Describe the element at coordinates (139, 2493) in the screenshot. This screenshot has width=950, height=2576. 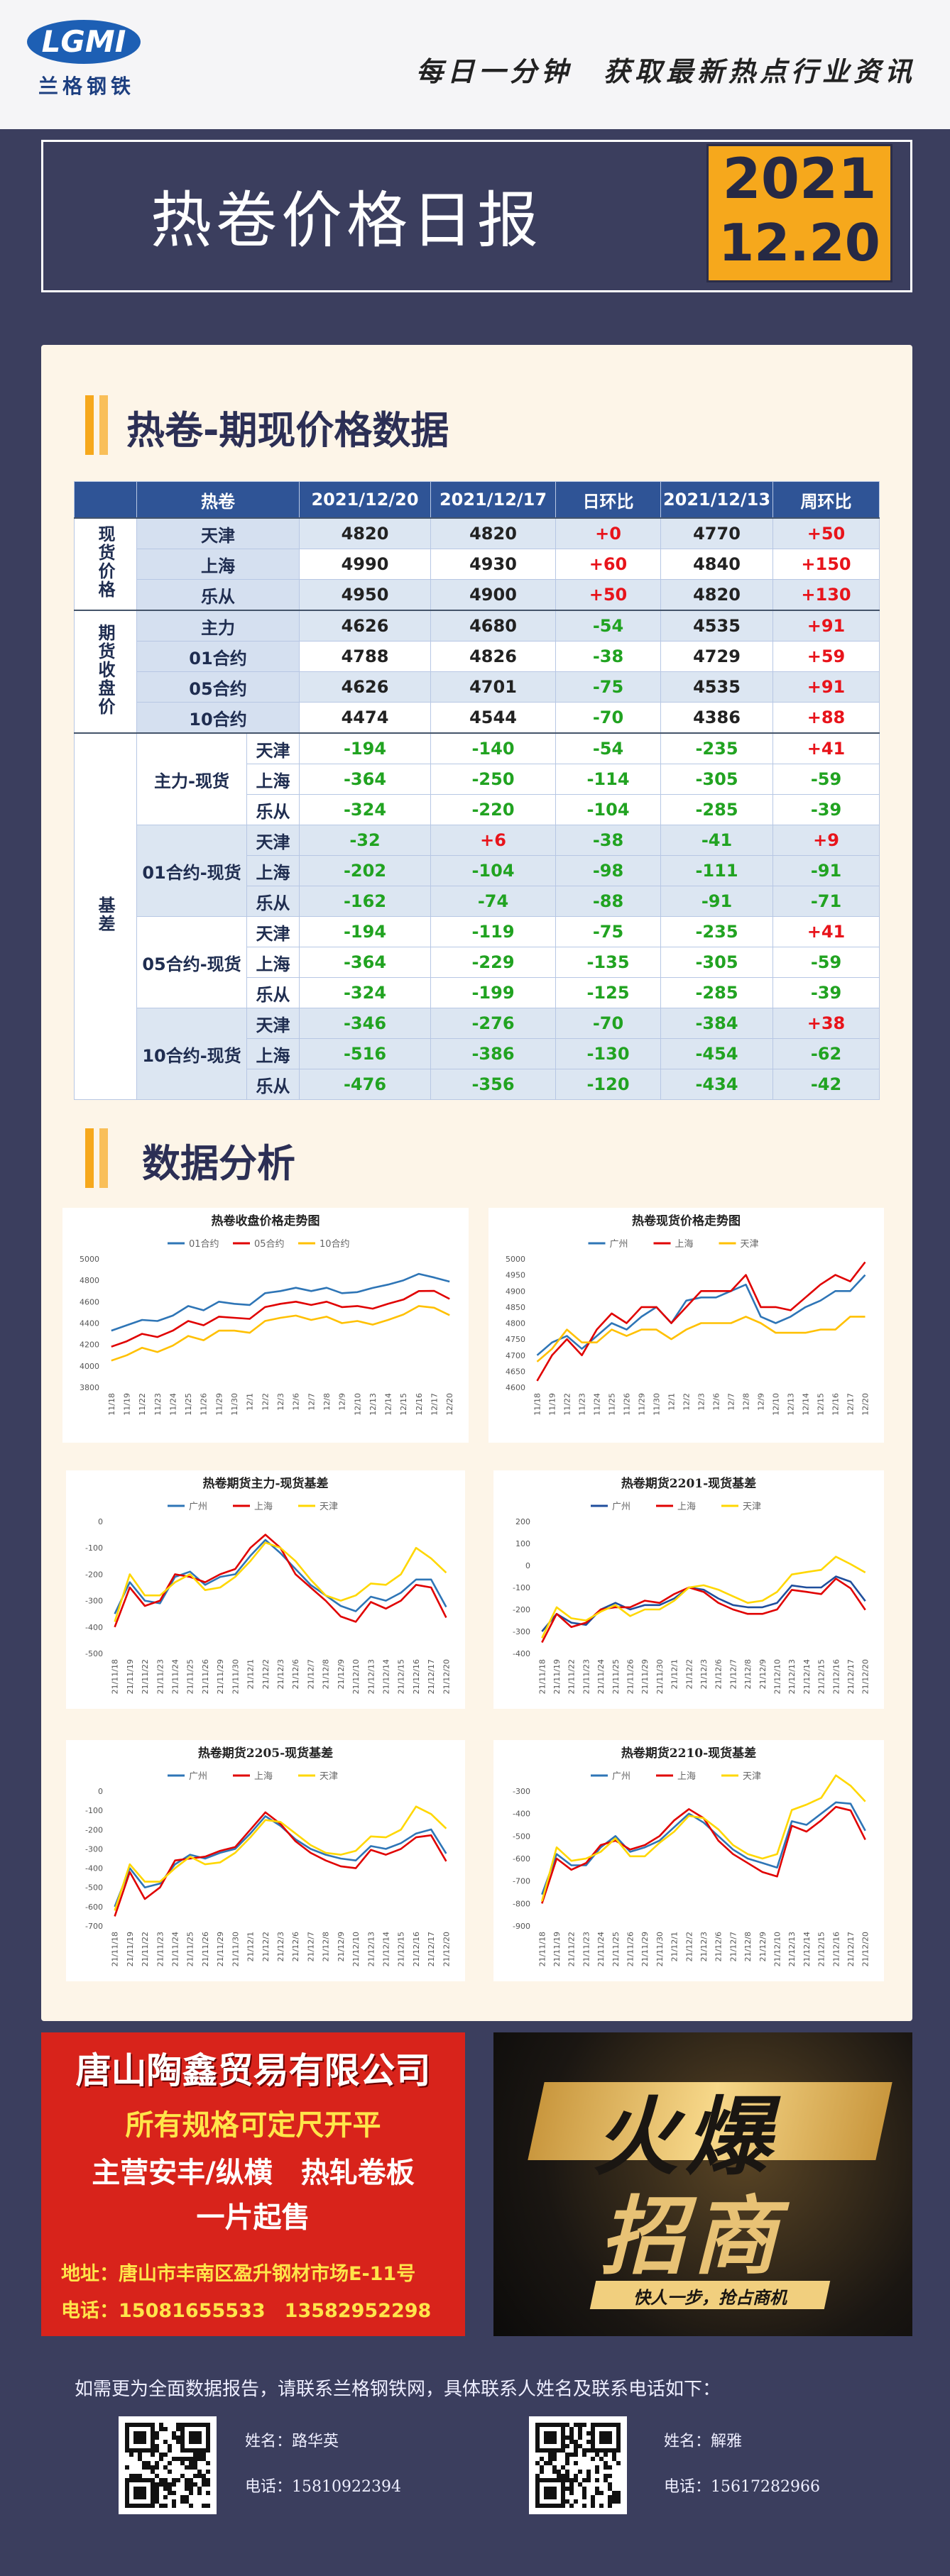
I see `qr-finder` at that location.